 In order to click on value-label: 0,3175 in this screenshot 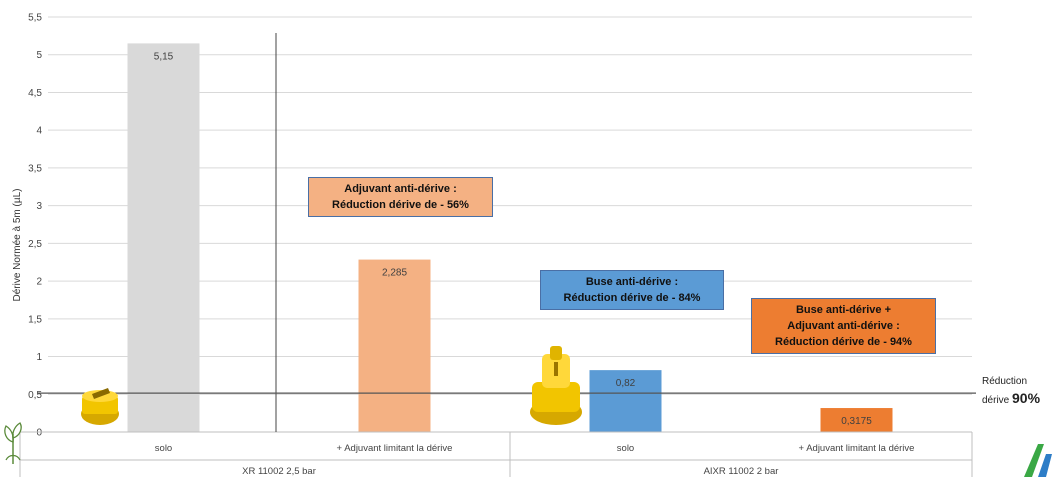, I will do `click(856, 421)`.